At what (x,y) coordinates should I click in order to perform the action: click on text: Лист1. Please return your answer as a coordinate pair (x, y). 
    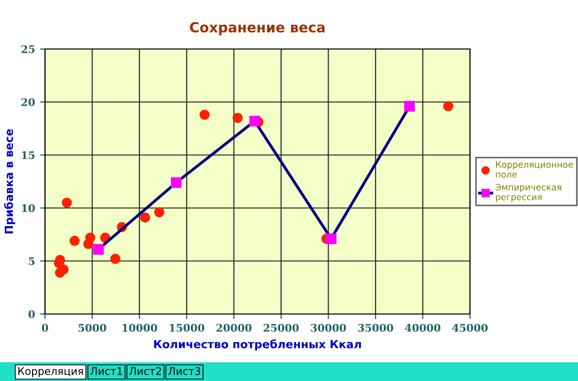
    Looking at the image, I should click on (106, 371).